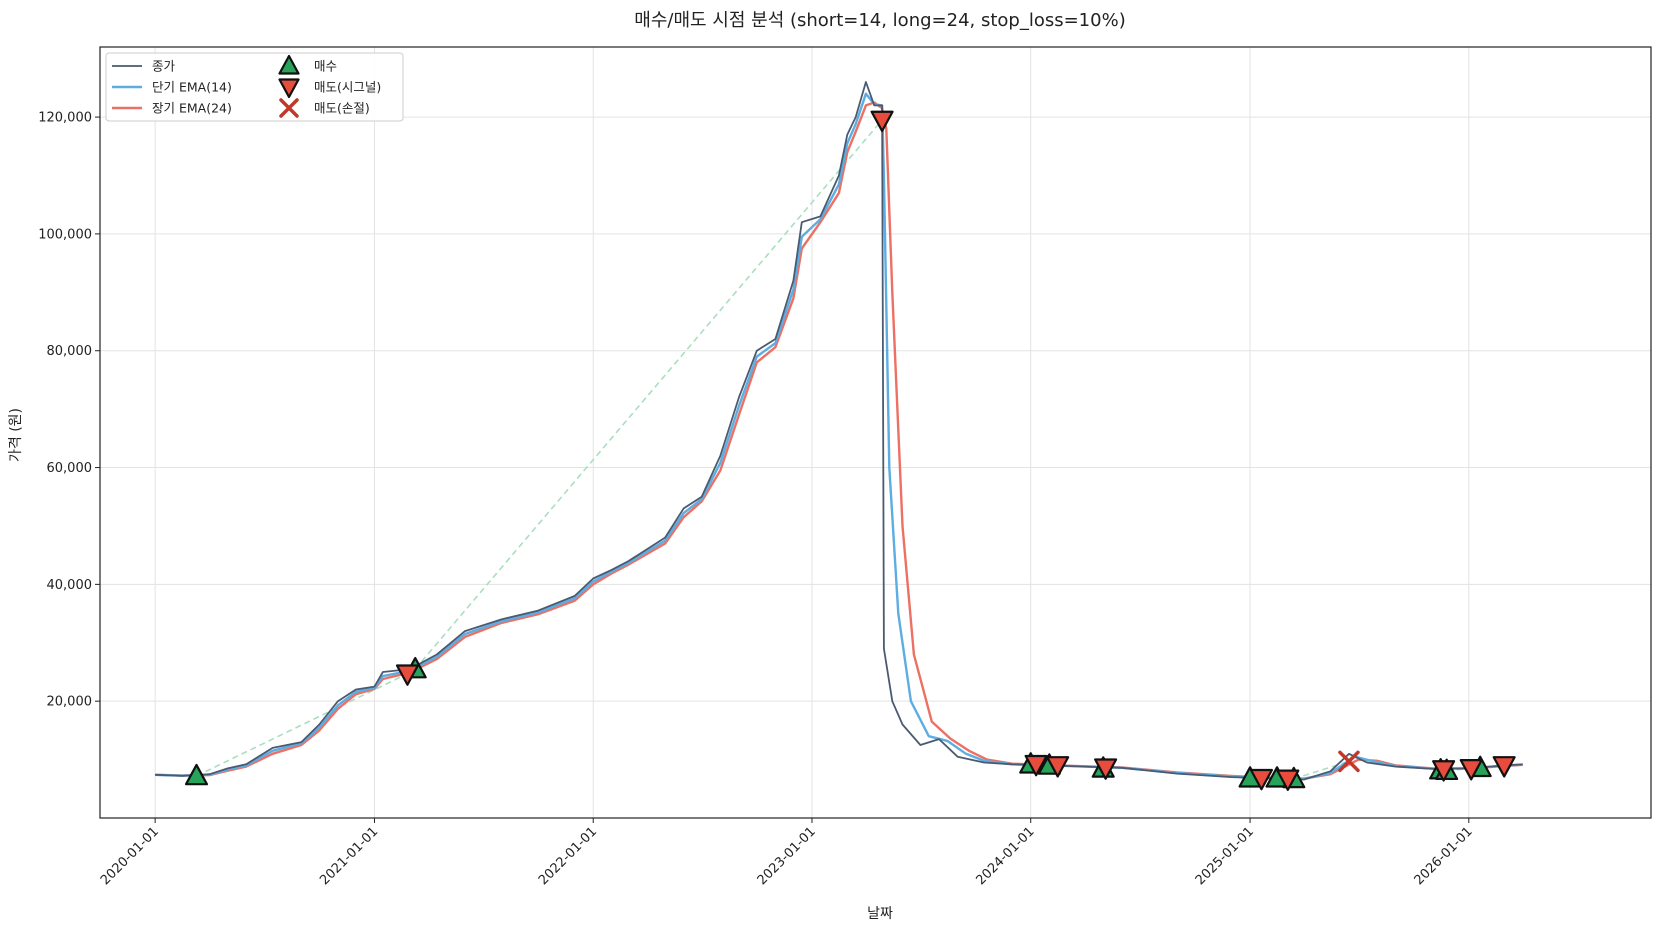 This screenshot has height=930, width=1660. I want to click on legend-label: 단기 EMA(14), so click(192, 87).